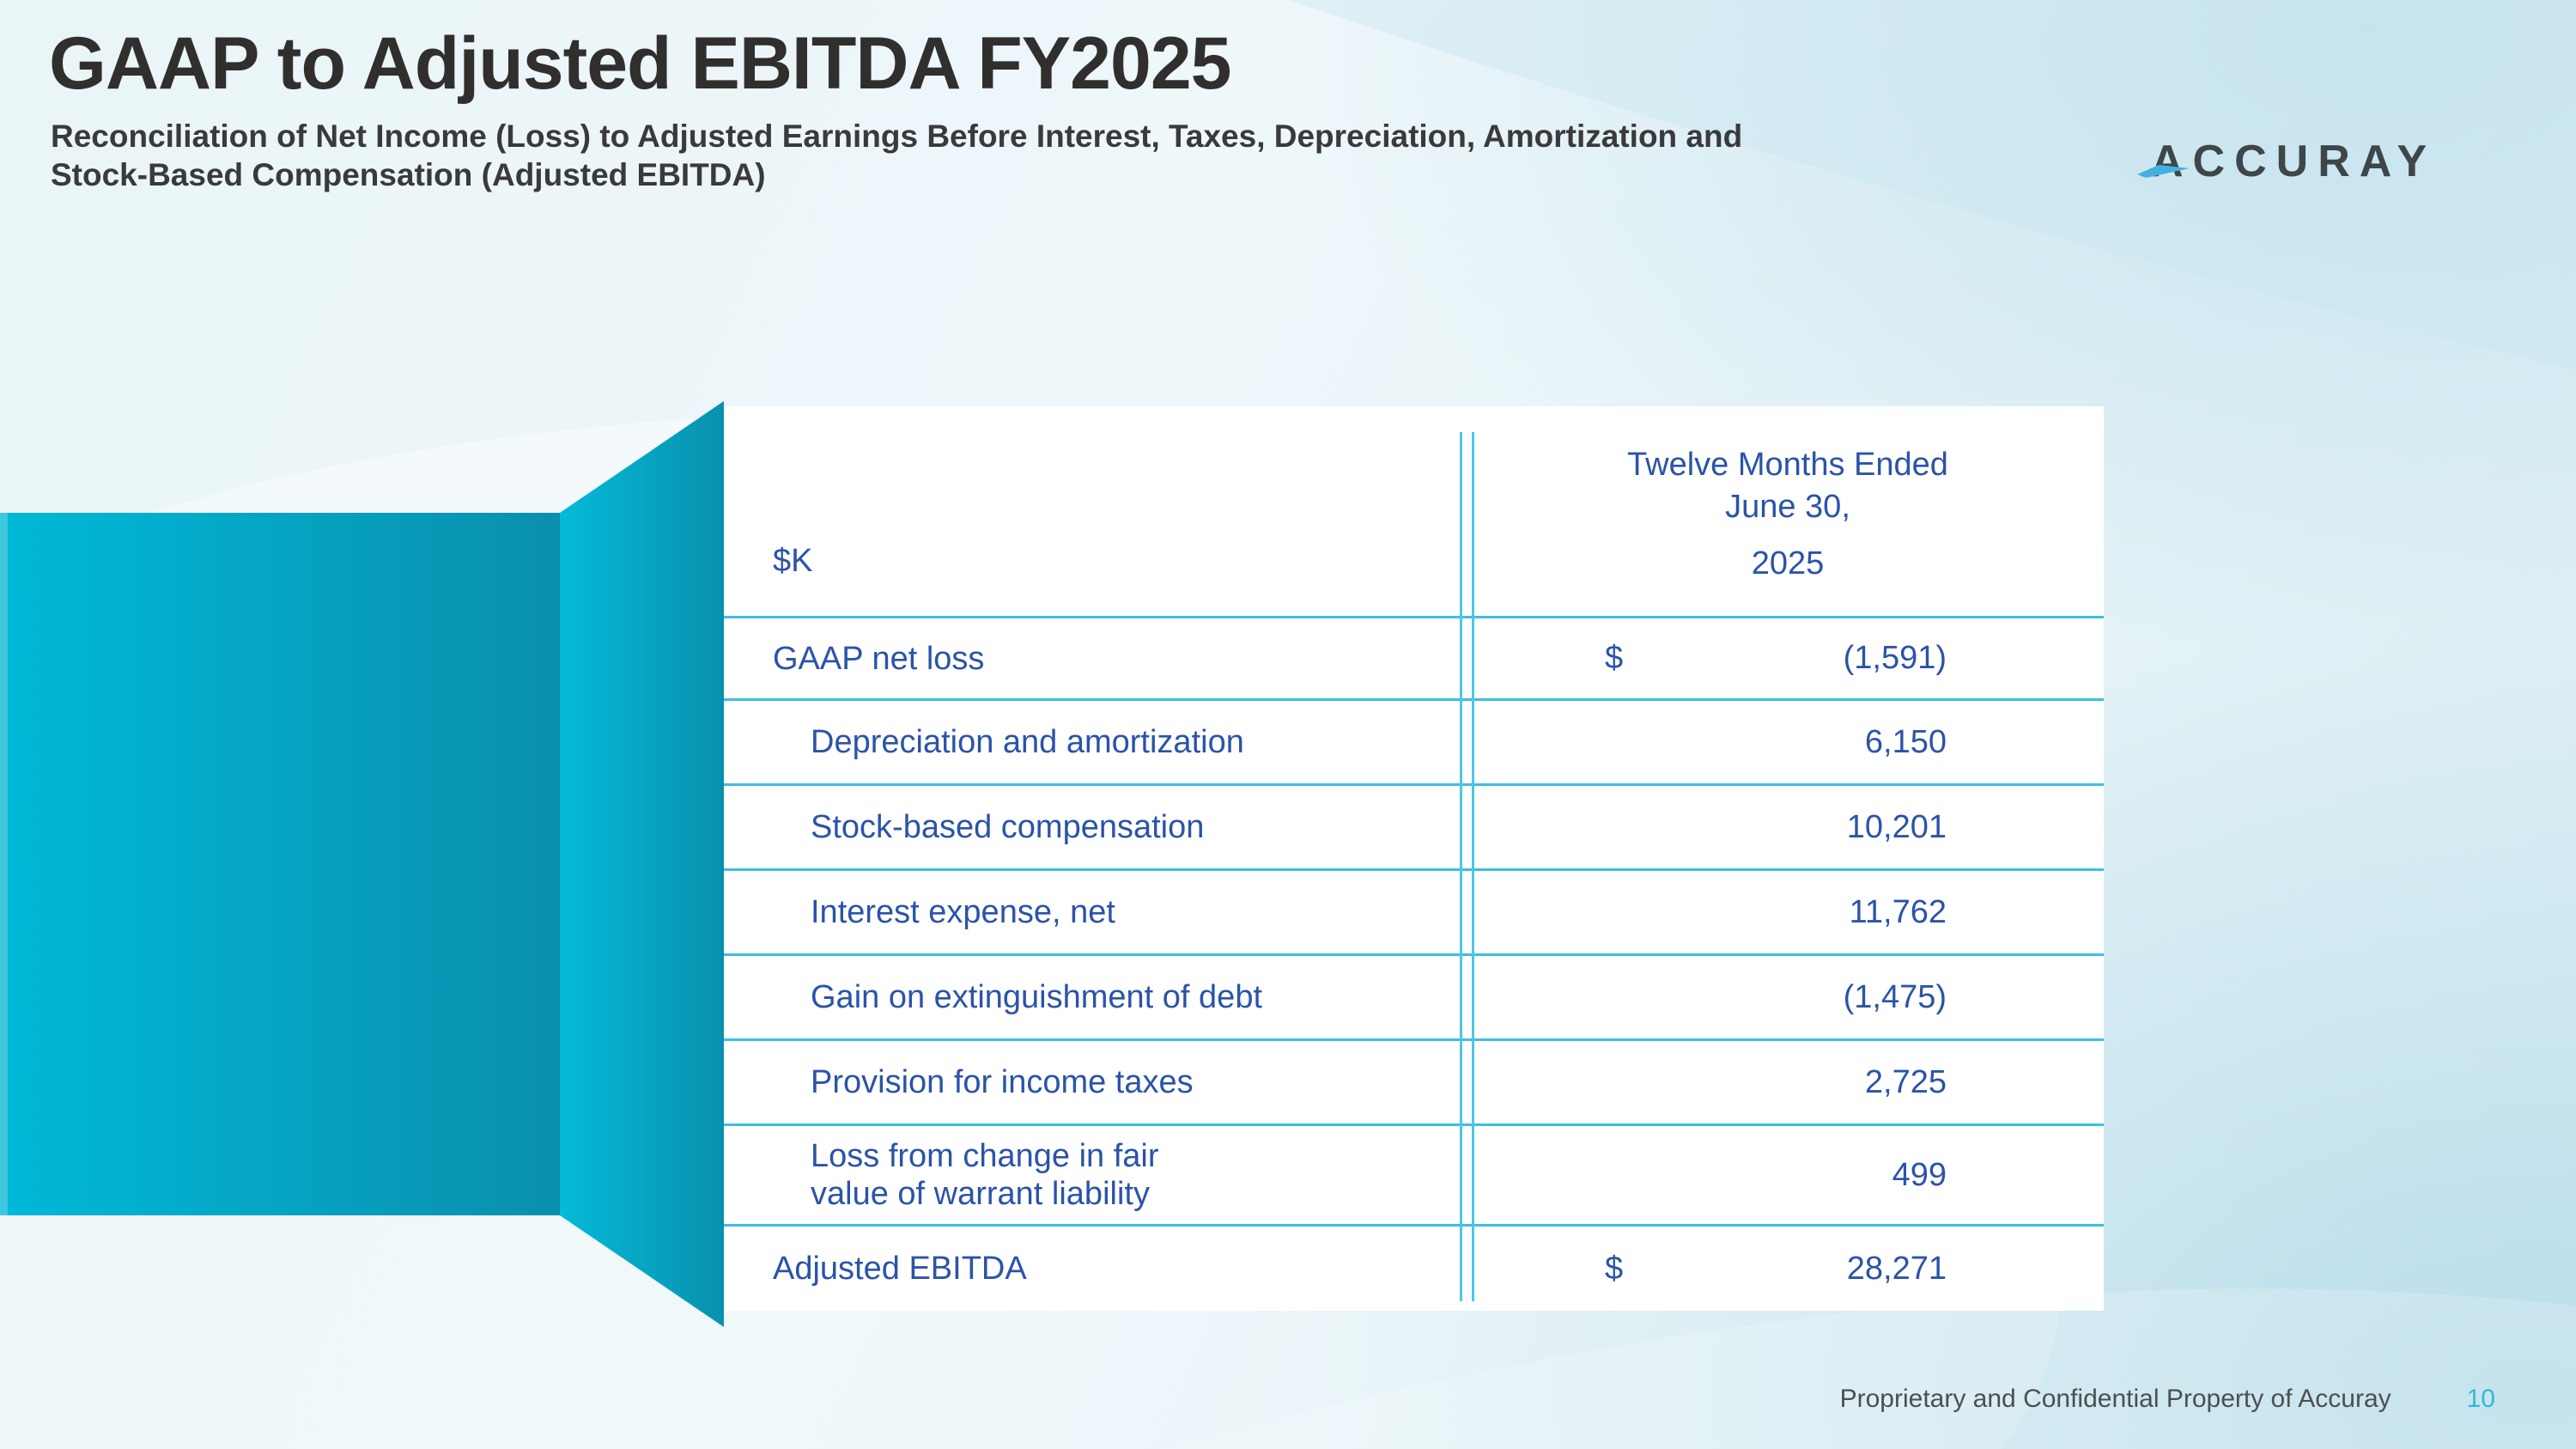 Image resolution: width=2576 pixels, height=1449 pixels. I want to click on period-header: Twelve Months Ended June 30, 2025, so click(1788, 514).